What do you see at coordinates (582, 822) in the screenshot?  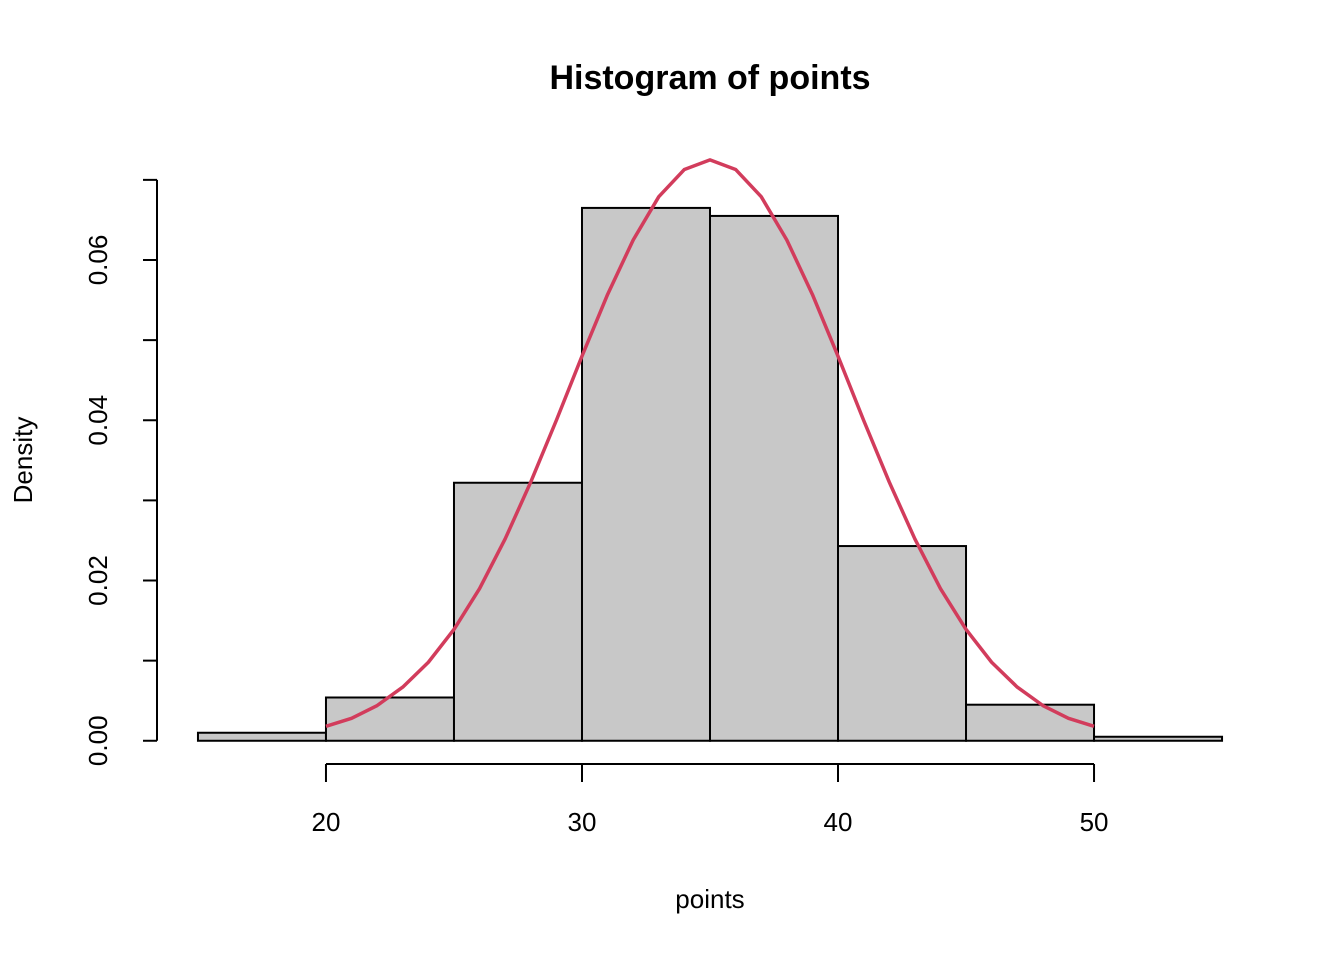 I see `x-tick-label: 30` at bounding box center [582, 822].